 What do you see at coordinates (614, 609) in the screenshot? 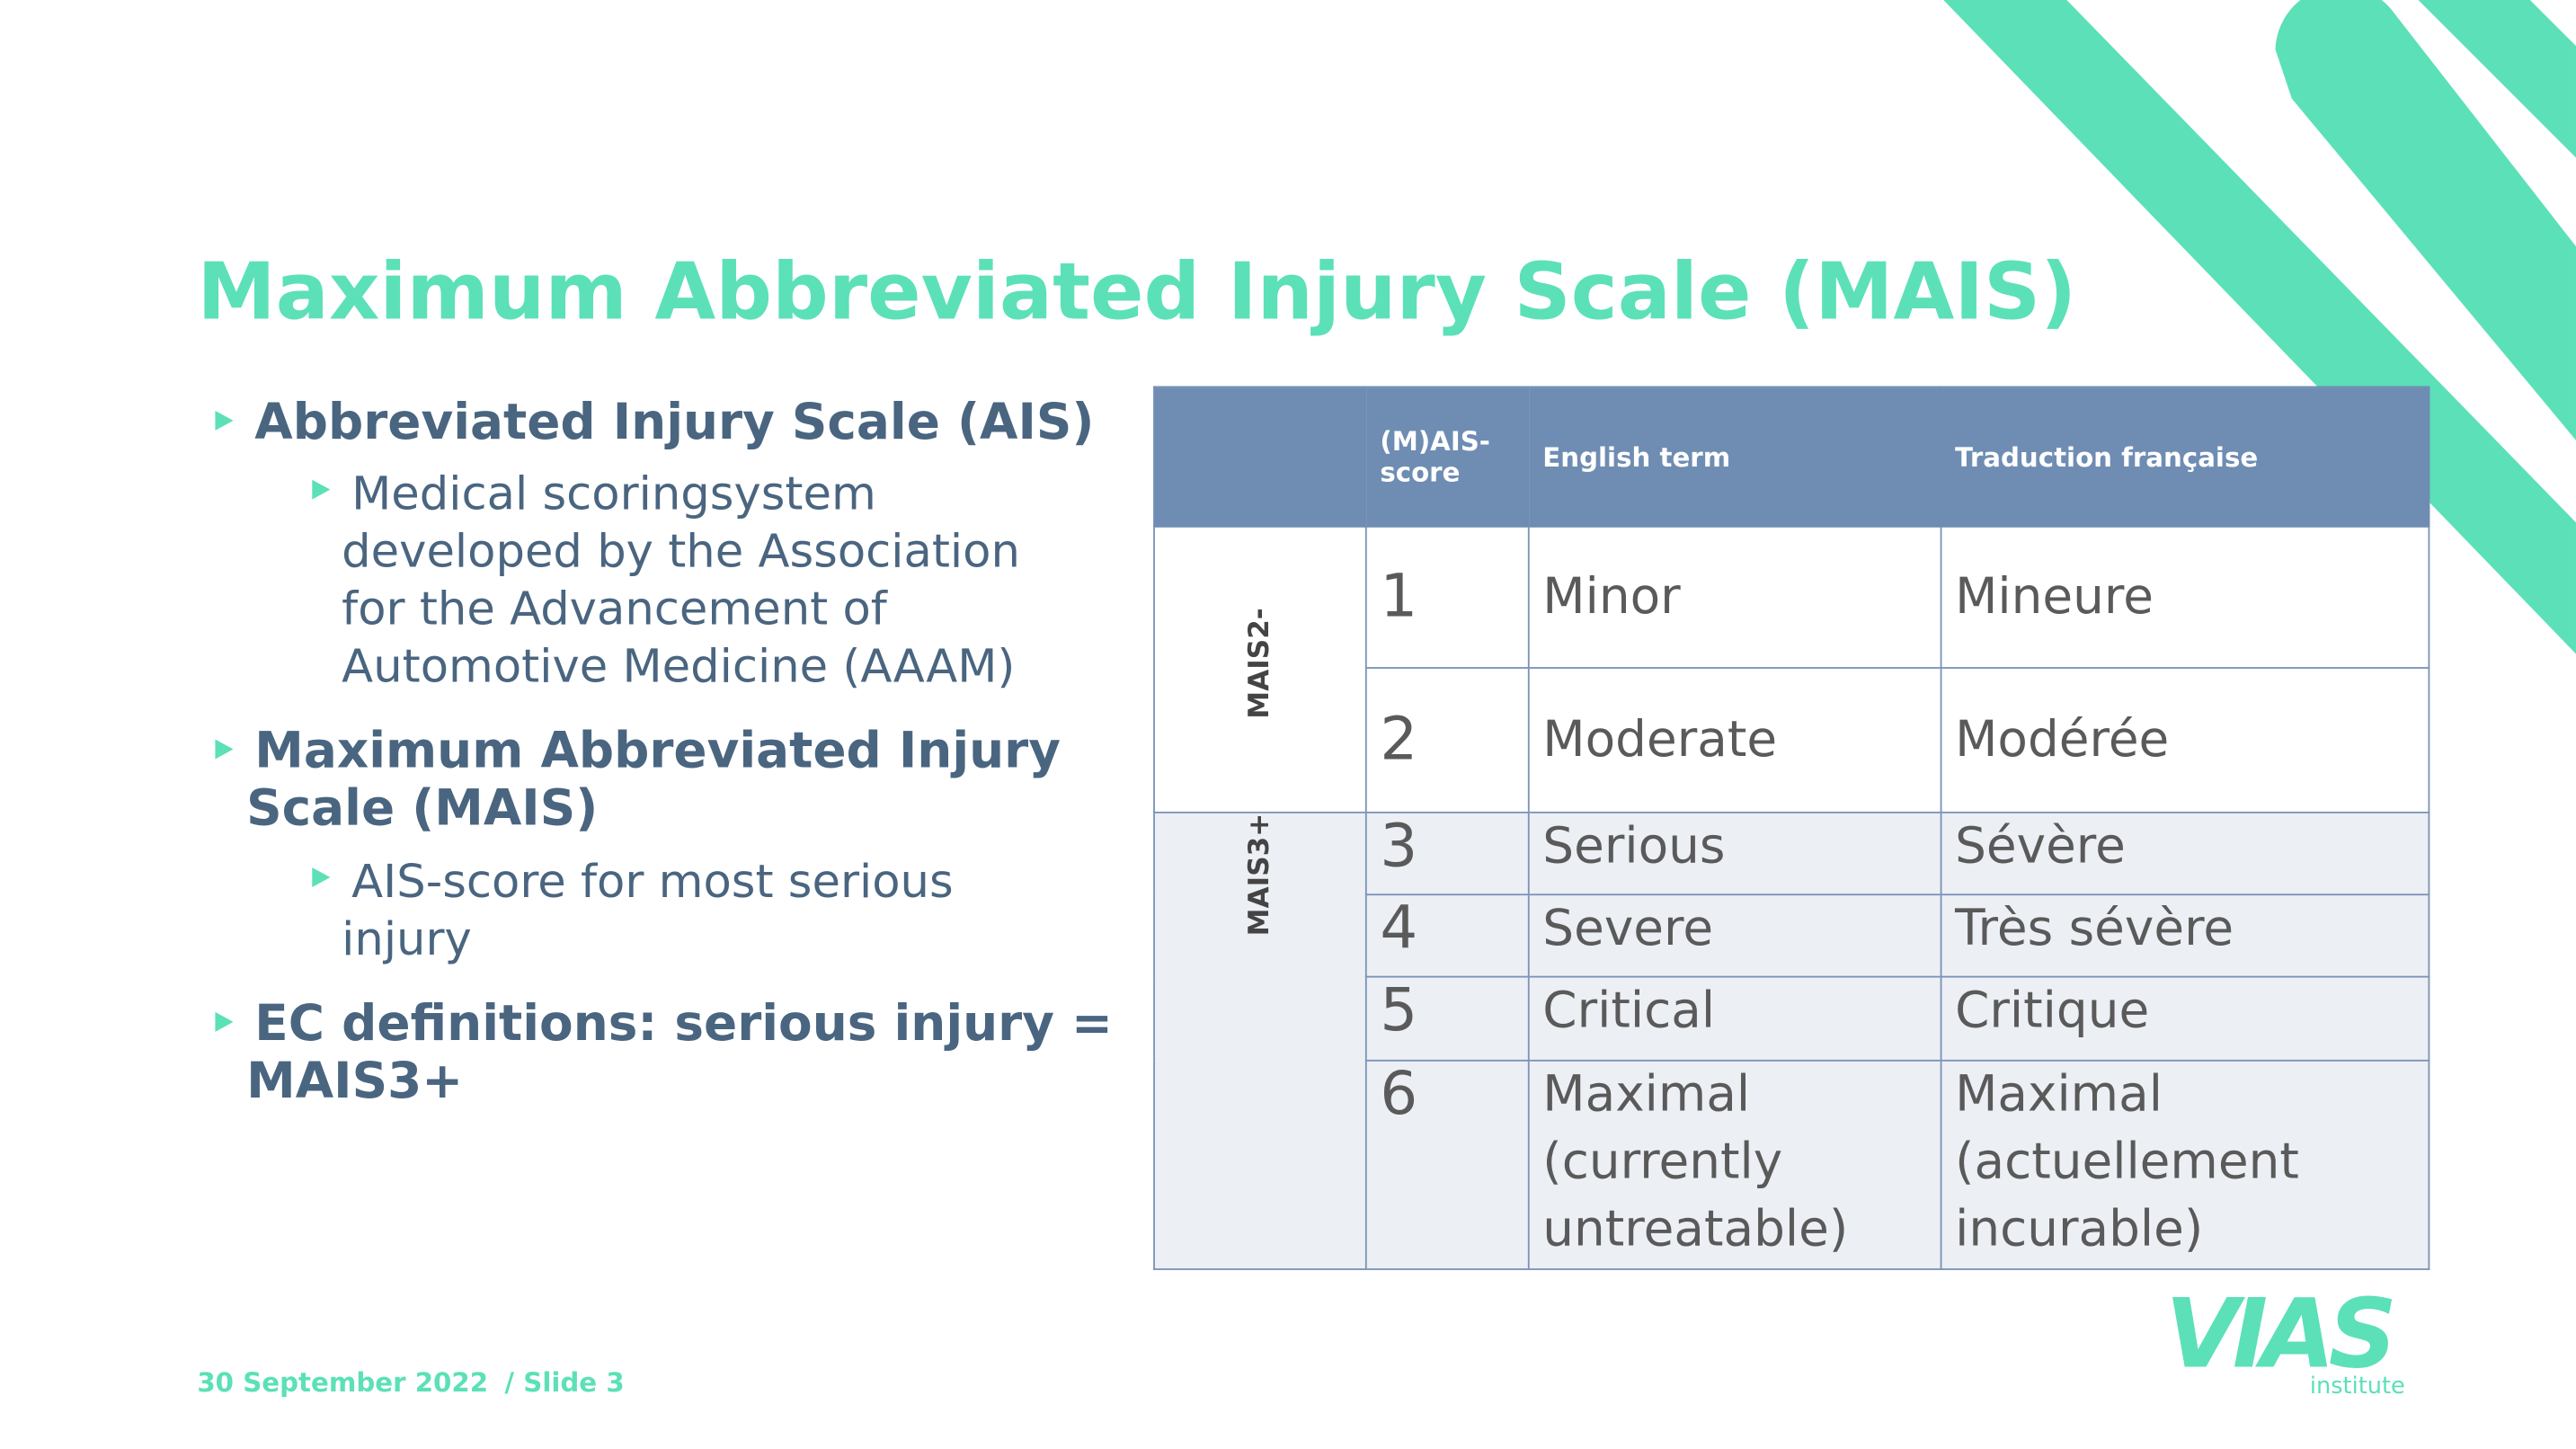
I see `sub-bullet-line: for the Advancement of` at bounding box center [614, 609].